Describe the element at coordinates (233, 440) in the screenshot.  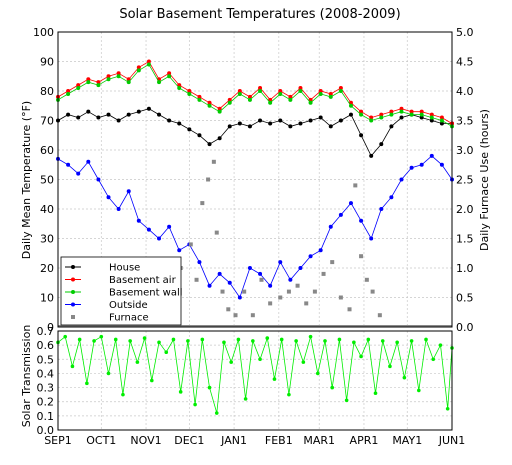
I see `x-tick-label: JAN1` at that location.